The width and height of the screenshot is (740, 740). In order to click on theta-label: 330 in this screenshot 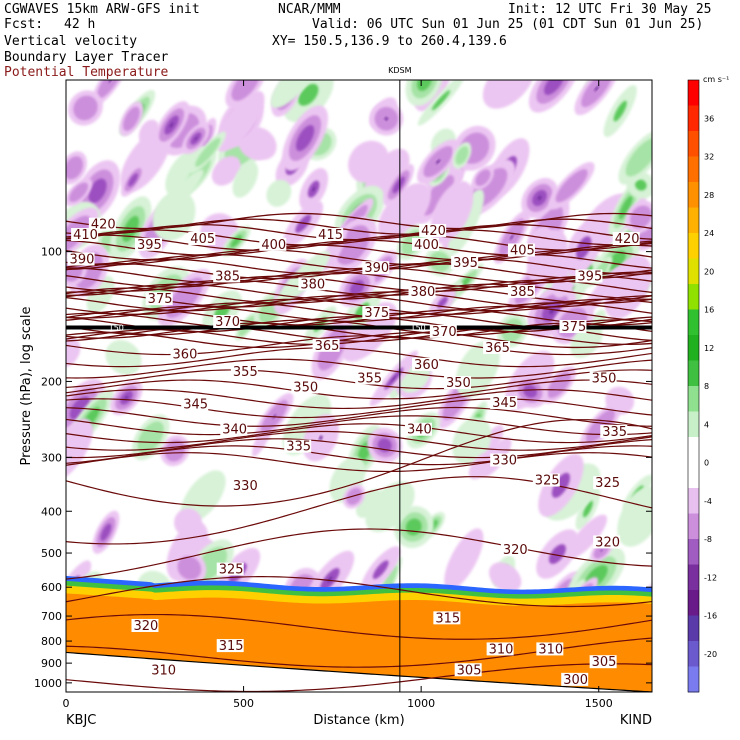, I will do `click(504, 461)`.